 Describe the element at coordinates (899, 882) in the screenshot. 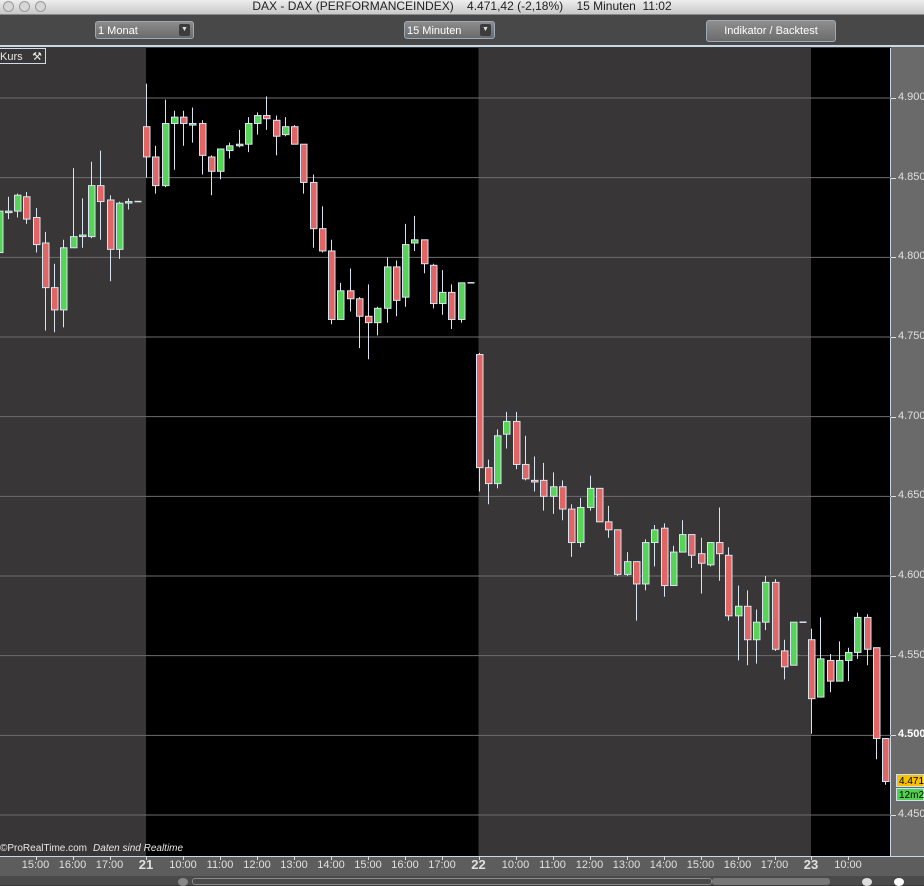

I see `circle-icon` at that location.